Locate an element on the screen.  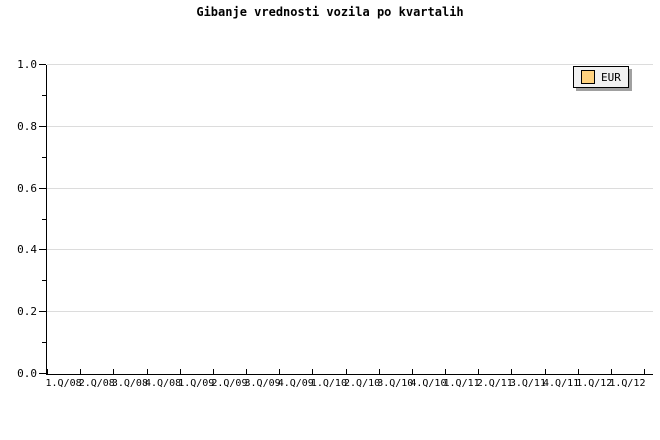
x-tick-label: 4.Q/08 is located at coordinates (163, 383).